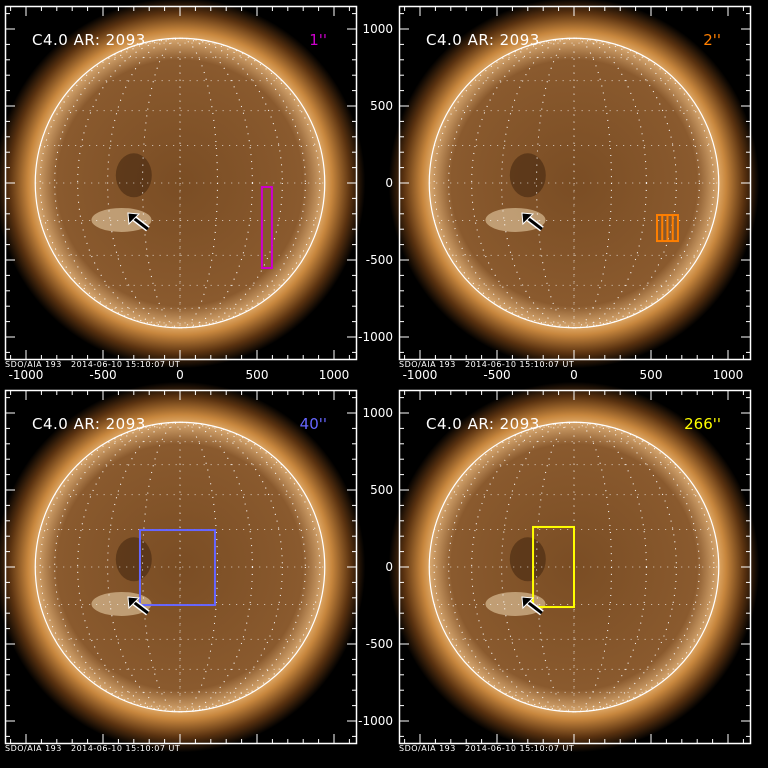 The width and height of the screenshot is (768, 768). What do you see at coordinates (318, 40) in the screenshot?
I see `size-label: 1''` at bounding box center [318, 40].